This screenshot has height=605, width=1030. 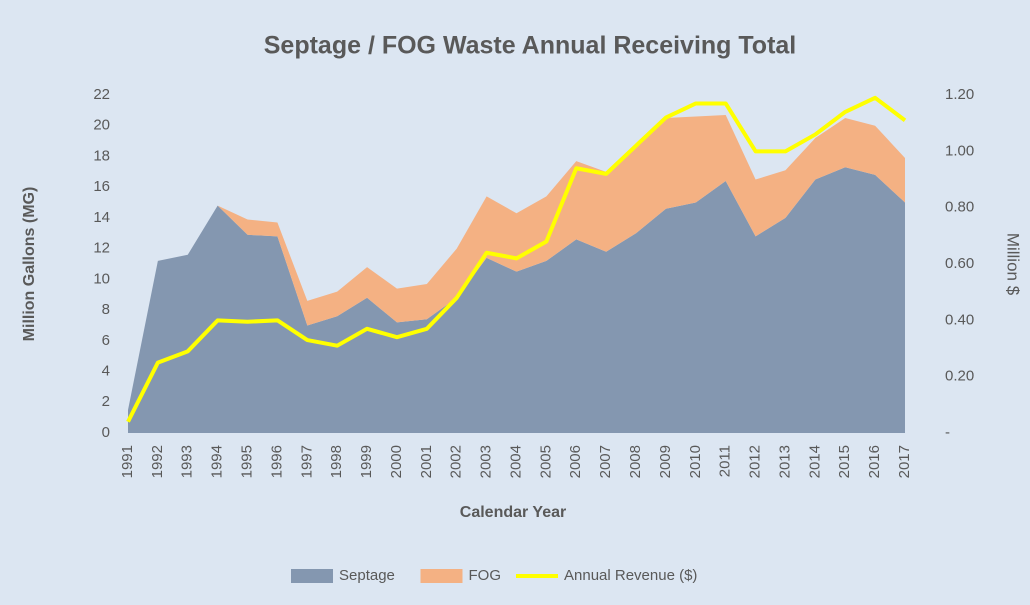 I want to click on y2-tick-label: -, so click(x=947, y=432).